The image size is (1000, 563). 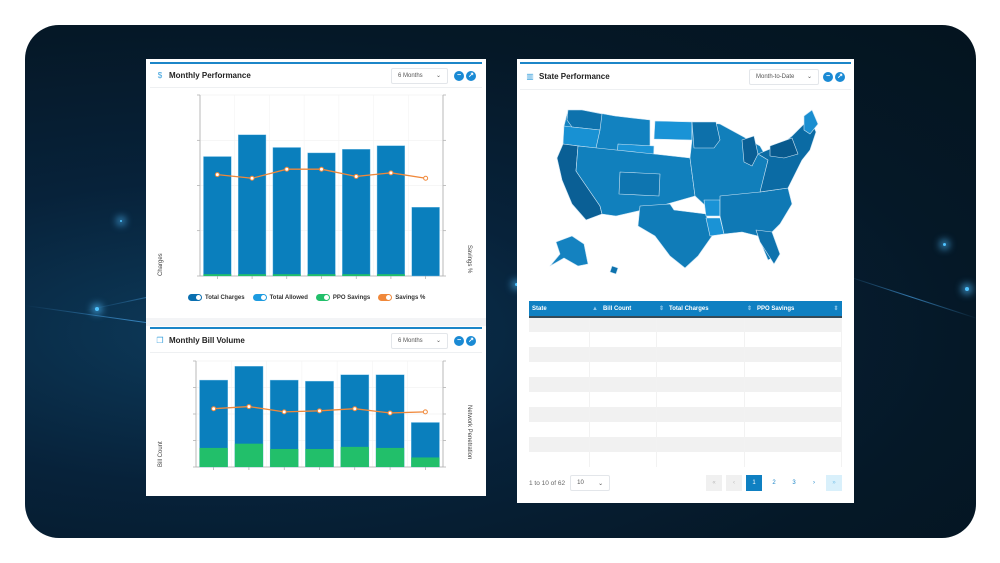 What do you see at coordinates (401, 297) in the screenshot?
I see `legend-item-savings-percent: Savings %` at bounding box center [401, 297].